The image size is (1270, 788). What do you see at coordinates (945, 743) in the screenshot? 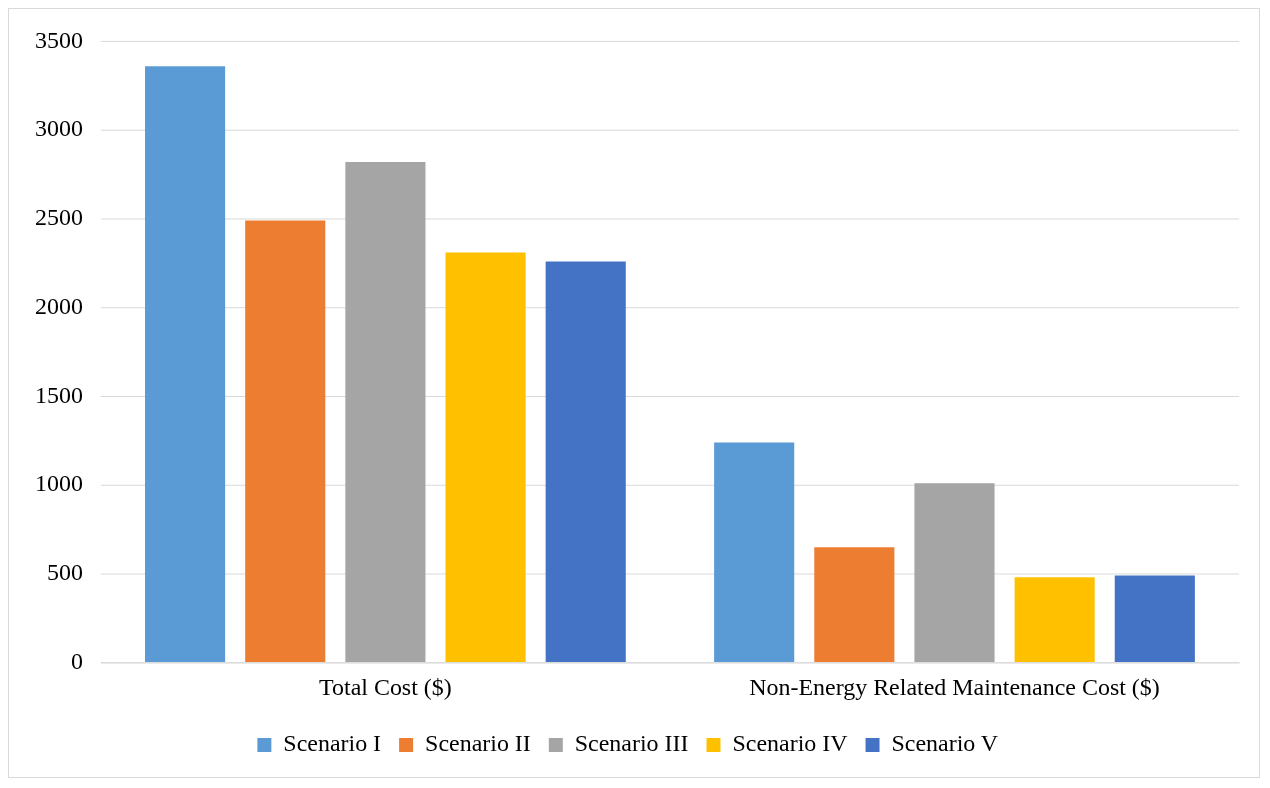
I see `legend-label: Scenario V` at bounding box center [945, 743].